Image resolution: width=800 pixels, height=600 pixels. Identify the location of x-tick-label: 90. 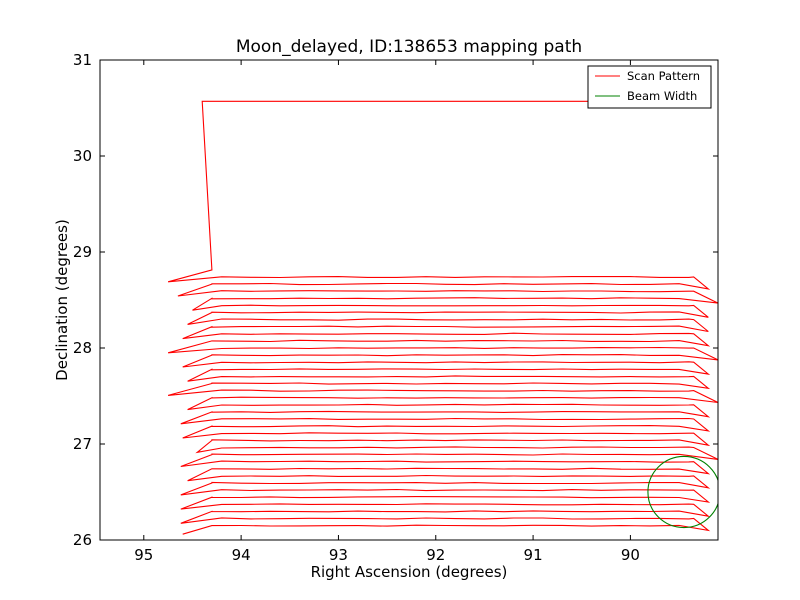
(630, 555).